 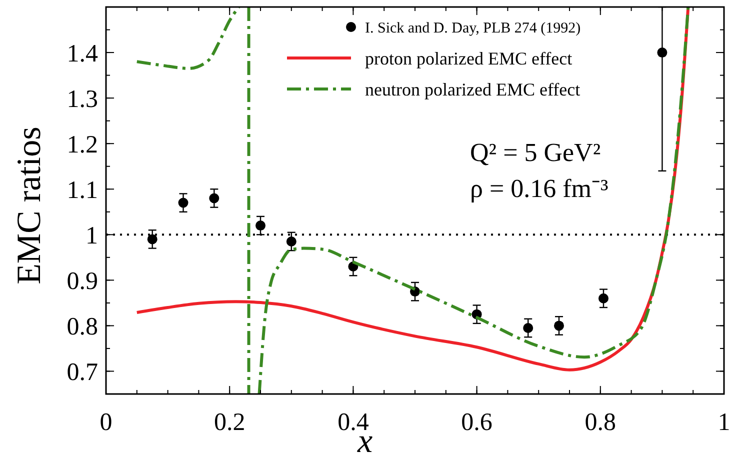 What do you see at coordinates (82, 190) in the screenshot?
I see `y-tick-label: 1.1` at bounding box center [82, 190].